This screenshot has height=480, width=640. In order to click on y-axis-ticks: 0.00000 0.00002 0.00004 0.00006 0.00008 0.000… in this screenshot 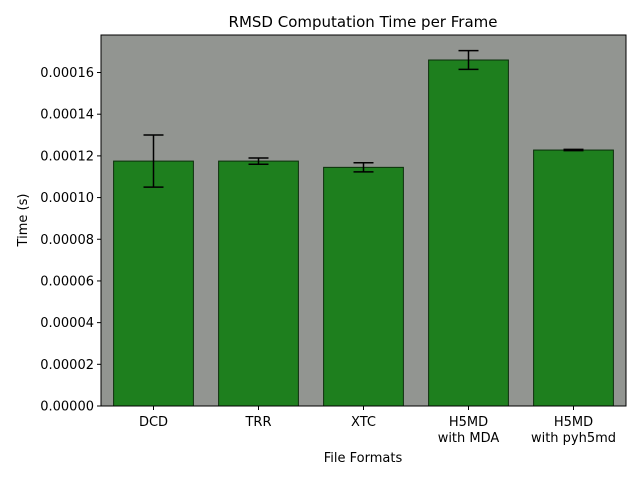, I will do `click(70, 240)`.